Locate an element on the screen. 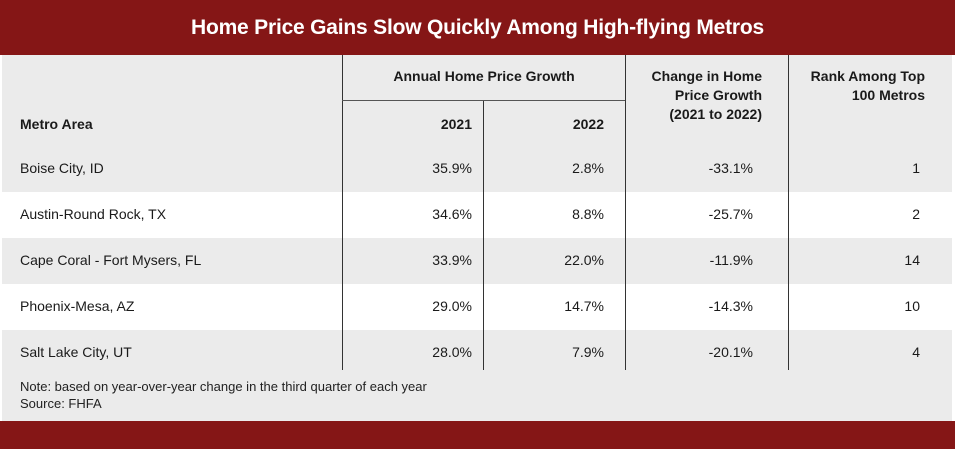  row-4-2021: 29.0% is located at coordinates (452, 306).